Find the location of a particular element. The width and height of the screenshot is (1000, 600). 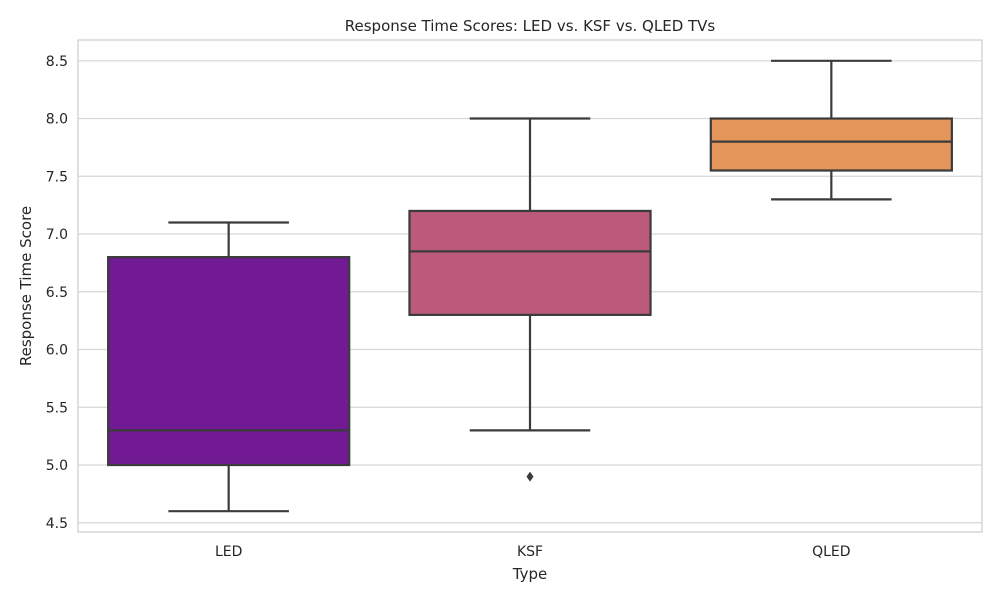

x-axis-title: Type is located at coordinates (529, 574).